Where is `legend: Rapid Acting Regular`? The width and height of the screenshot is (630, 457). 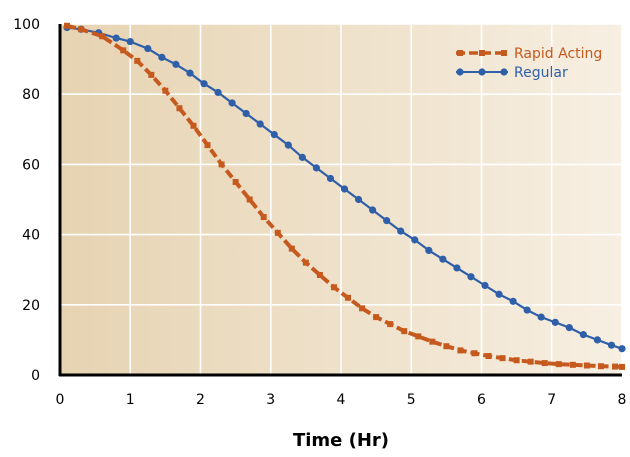 legend: Rapid Acting Regular is located at coordinates (529, 63).